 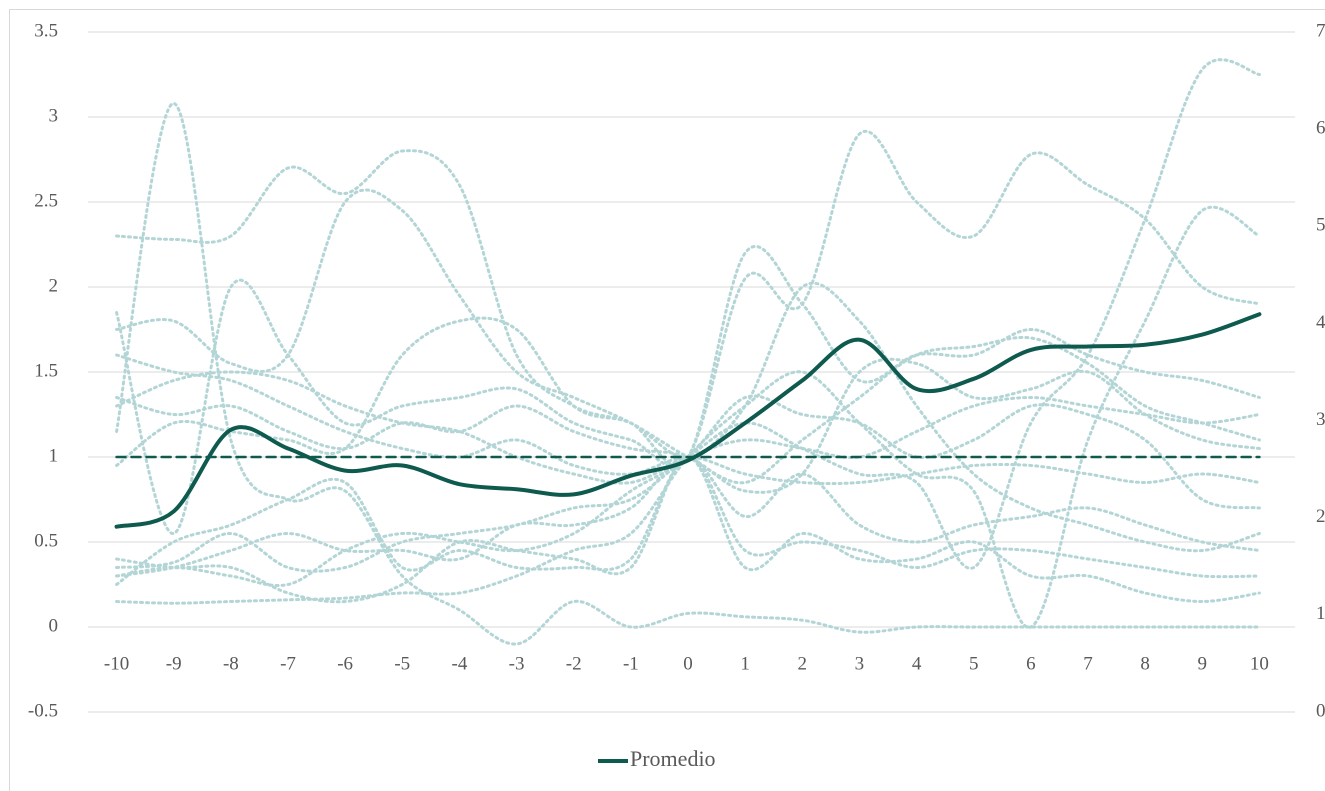 I want to click on y2-tick-label: 4, so click(x=1320, y=322).